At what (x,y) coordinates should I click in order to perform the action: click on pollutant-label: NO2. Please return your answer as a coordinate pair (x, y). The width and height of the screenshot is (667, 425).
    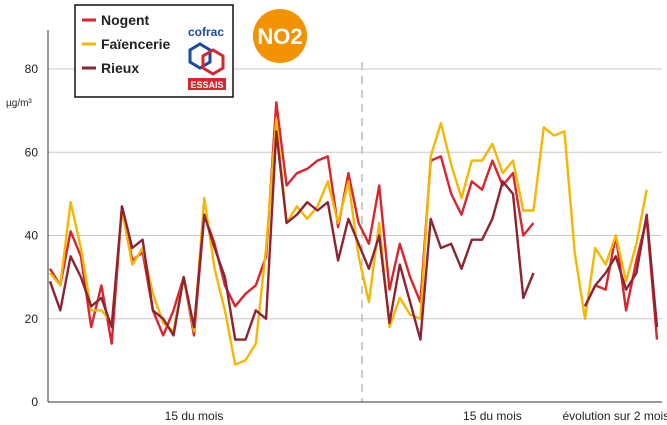
    Looking at the image, I should click on (279, 36).